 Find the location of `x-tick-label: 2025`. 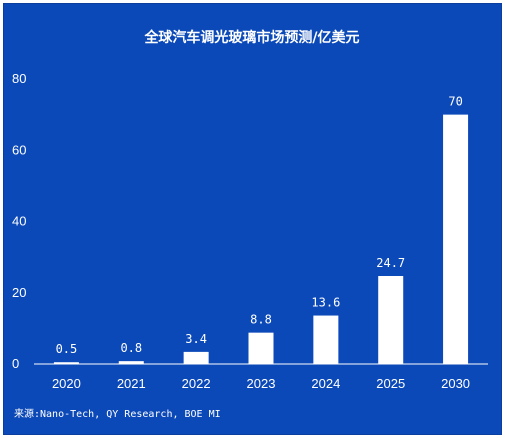

x-tick-label: 2025 is located at coordinates (390, 383).